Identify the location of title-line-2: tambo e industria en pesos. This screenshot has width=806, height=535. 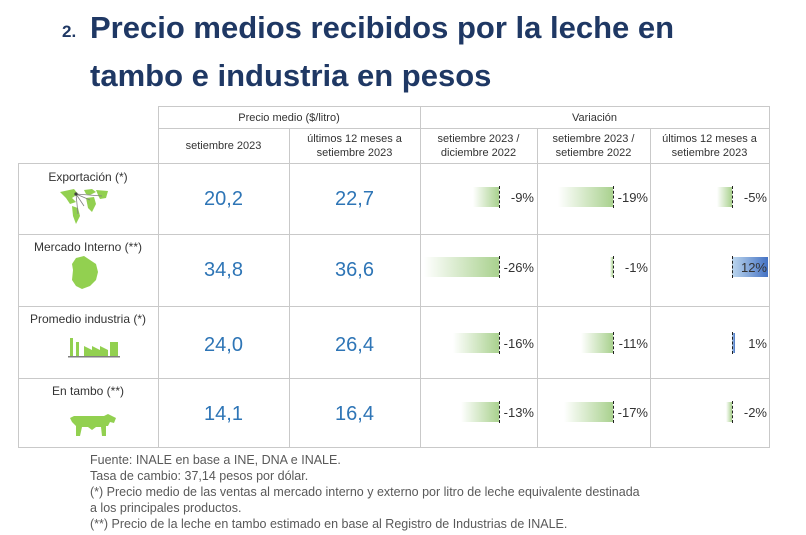
(291, 75).